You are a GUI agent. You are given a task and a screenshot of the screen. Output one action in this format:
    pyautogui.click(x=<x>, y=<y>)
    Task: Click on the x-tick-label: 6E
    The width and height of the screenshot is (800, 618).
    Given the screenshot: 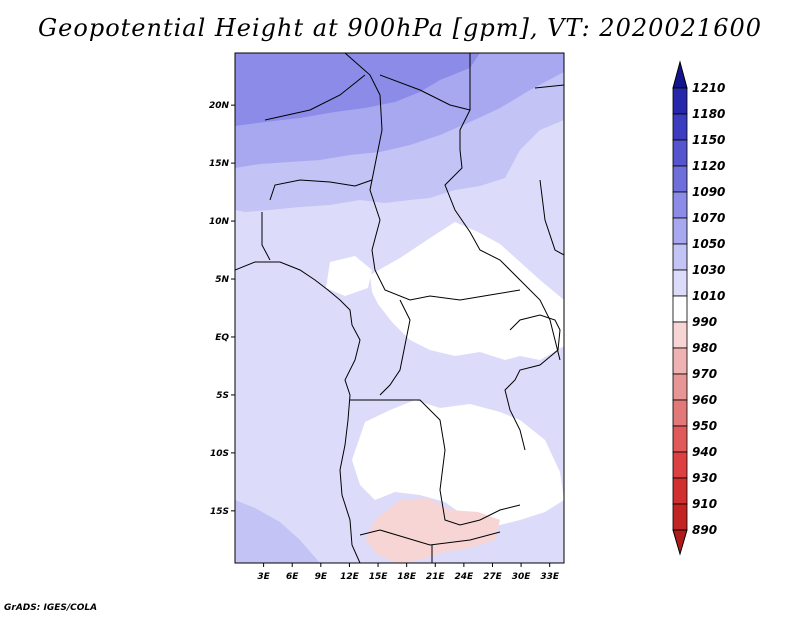 What is the action you would take?
    pyautogui.click(x=292, y=577)
    